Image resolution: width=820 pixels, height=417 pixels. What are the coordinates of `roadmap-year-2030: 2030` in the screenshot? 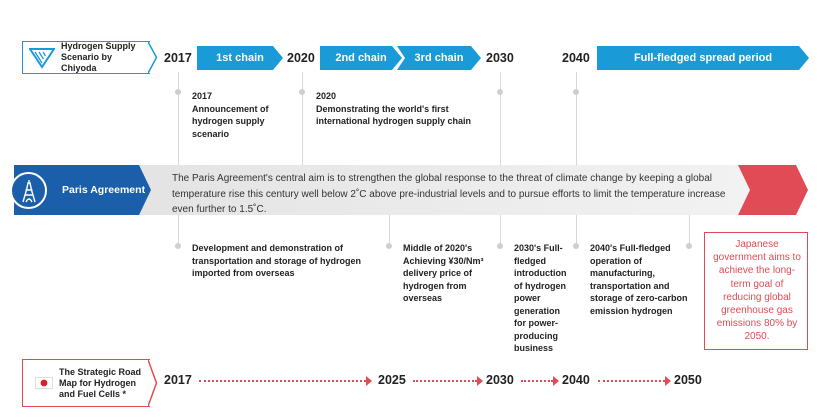 It's located at (500, 380).